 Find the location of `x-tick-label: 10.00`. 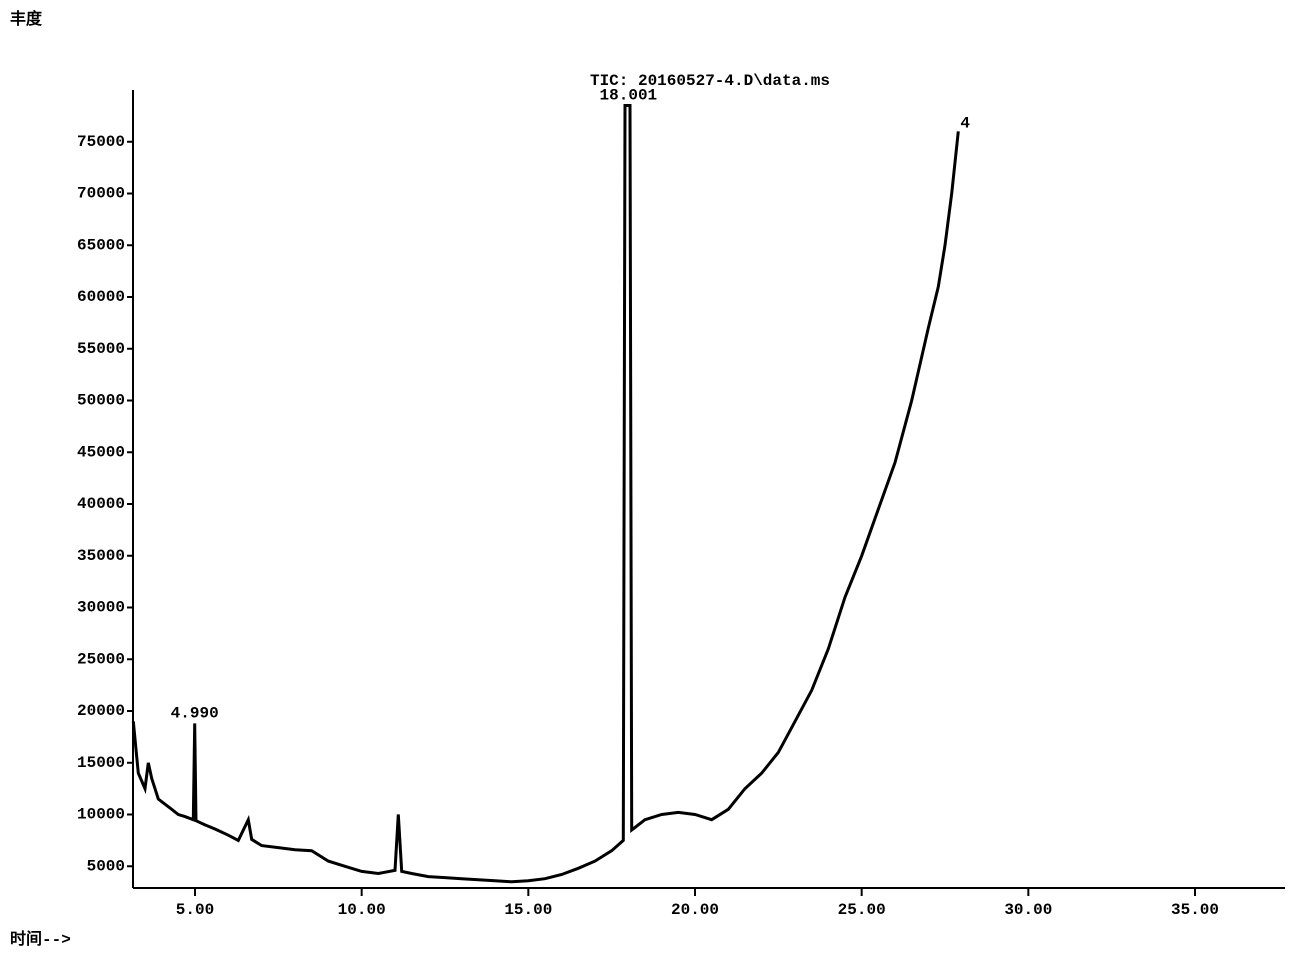

x-tick-label: 10.00 is located at coordinates (362, 910).